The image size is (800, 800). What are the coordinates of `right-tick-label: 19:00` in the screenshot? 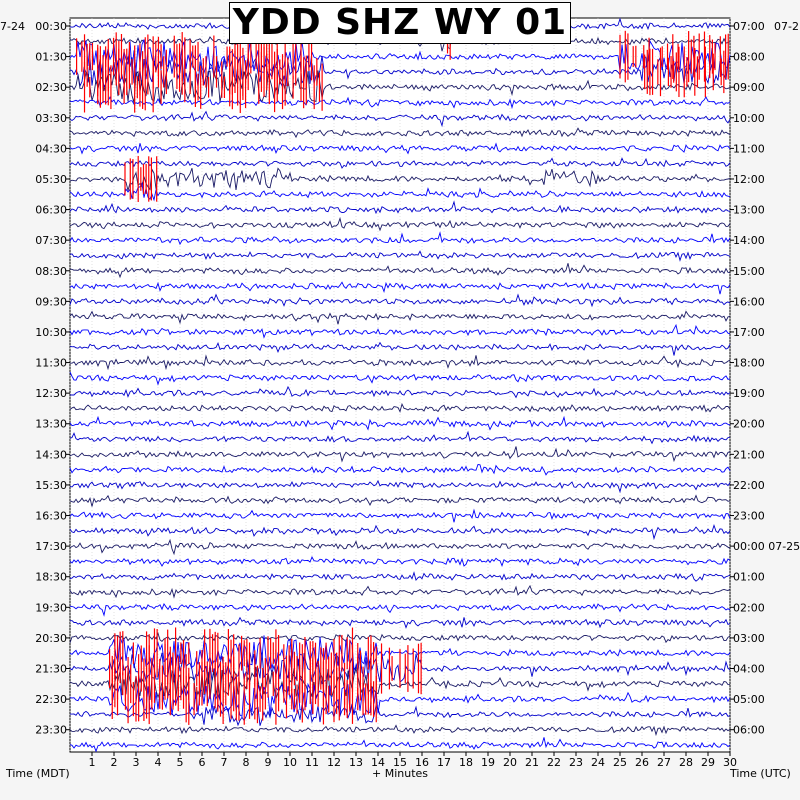 It's located at (749, 393).